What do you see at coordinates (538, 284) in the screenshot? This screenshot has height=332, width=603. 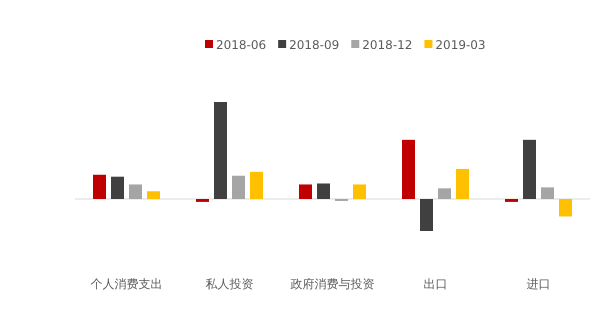 I see `x-tick-label: 进口` at bounding box center [538, 284].